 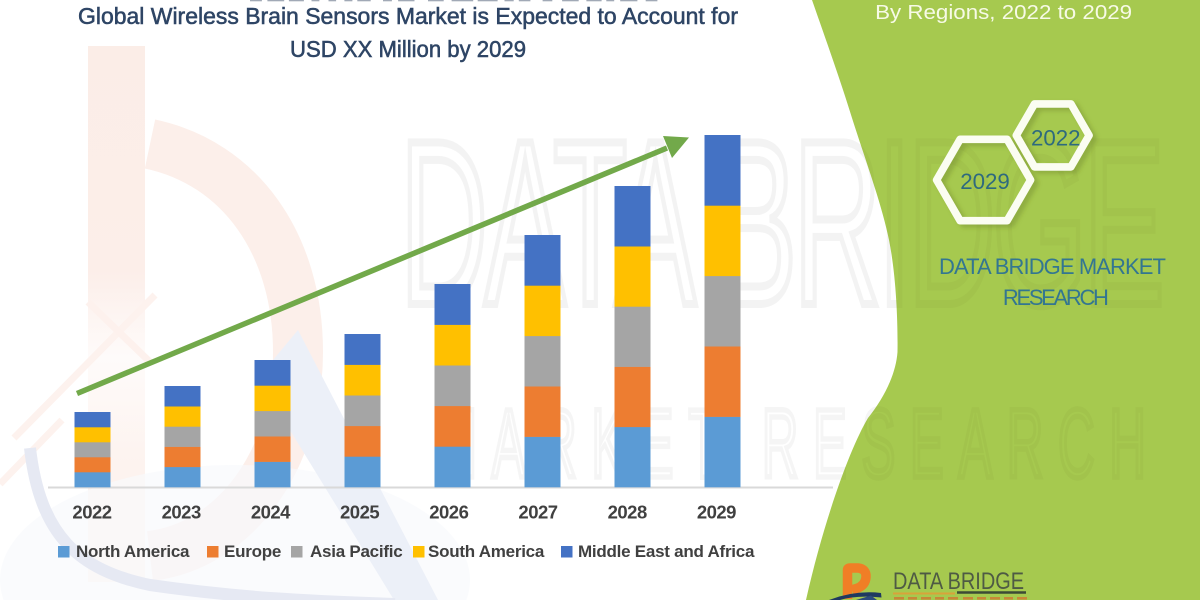 What do you see at coordinates (359, 512) in the screenshot?
I see `svg-text: 2025` at bounding box center [359, 512].